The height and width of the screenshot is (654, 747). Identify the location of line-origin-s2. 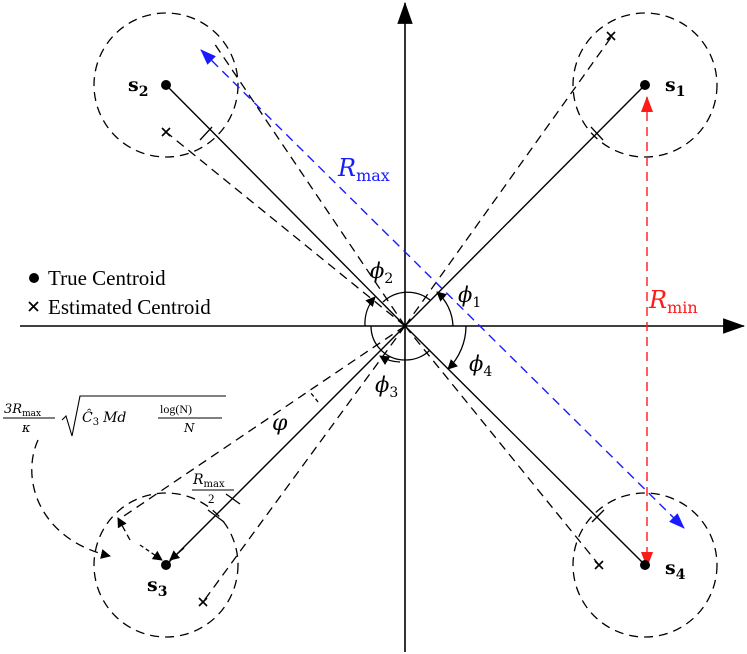
(285, 205).